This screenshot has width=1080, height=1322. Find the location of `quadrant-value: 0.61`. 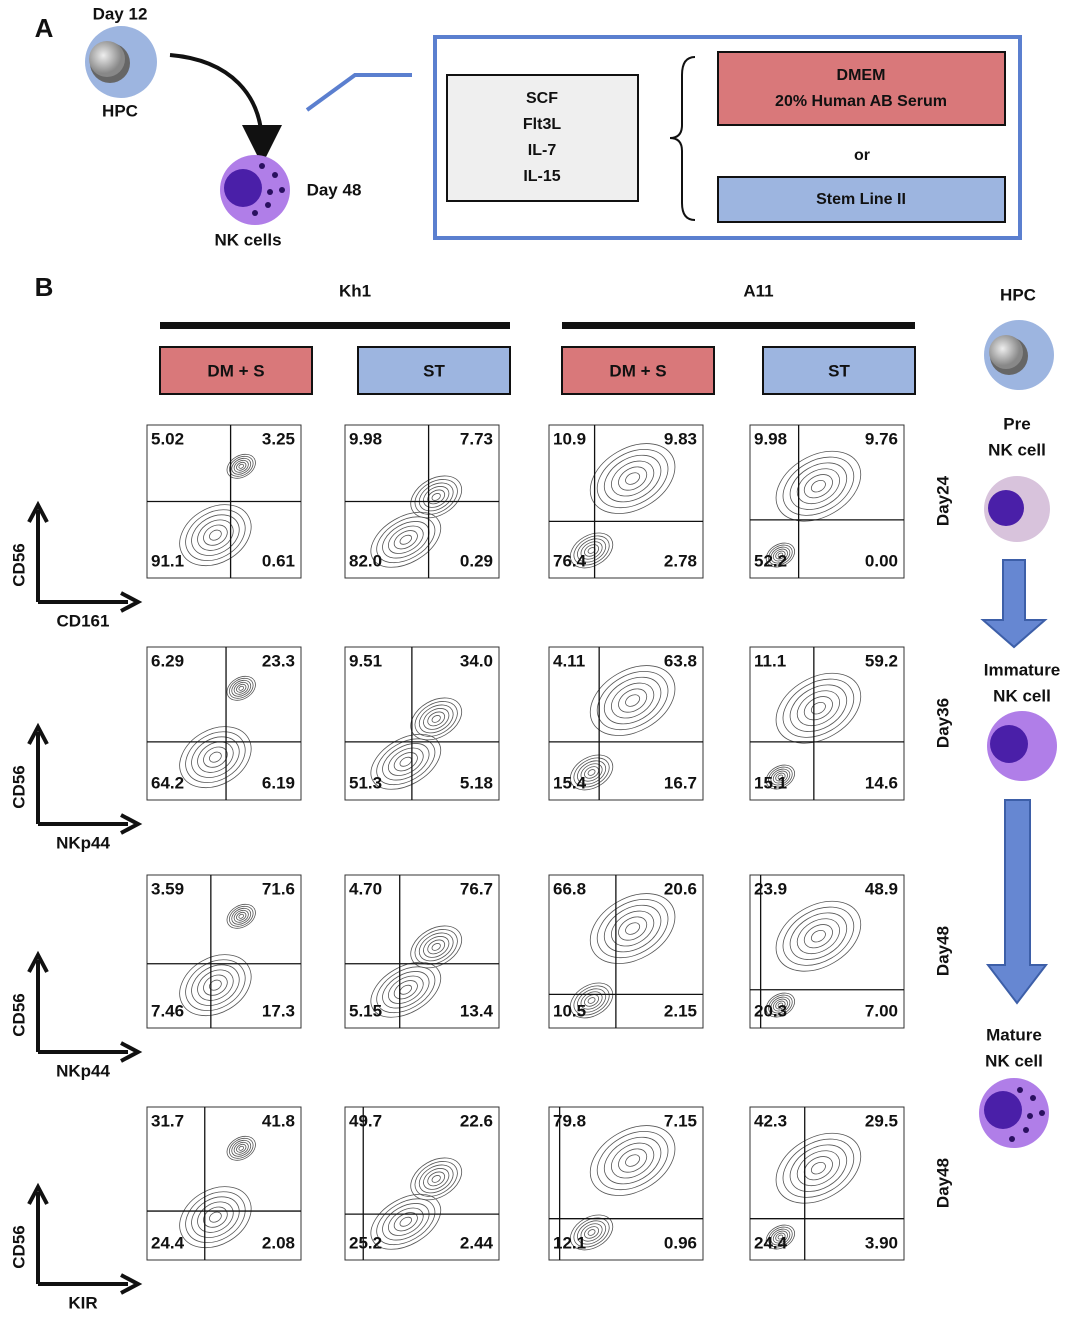

quadrant-value: 0.61 is located at coordinates (278, 560).